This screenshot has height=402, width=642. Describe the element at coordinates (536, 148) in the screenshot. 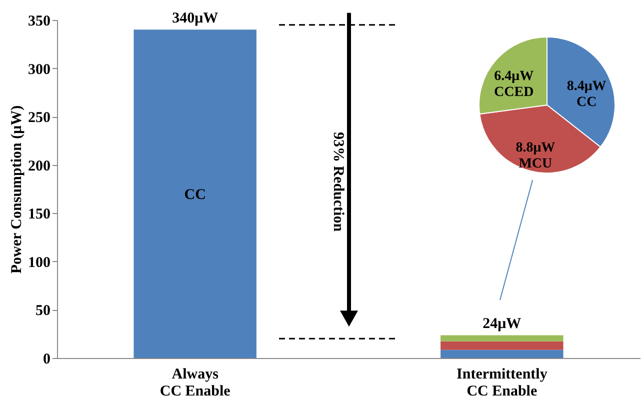

I see `data-label: 8.8μW` at that location.